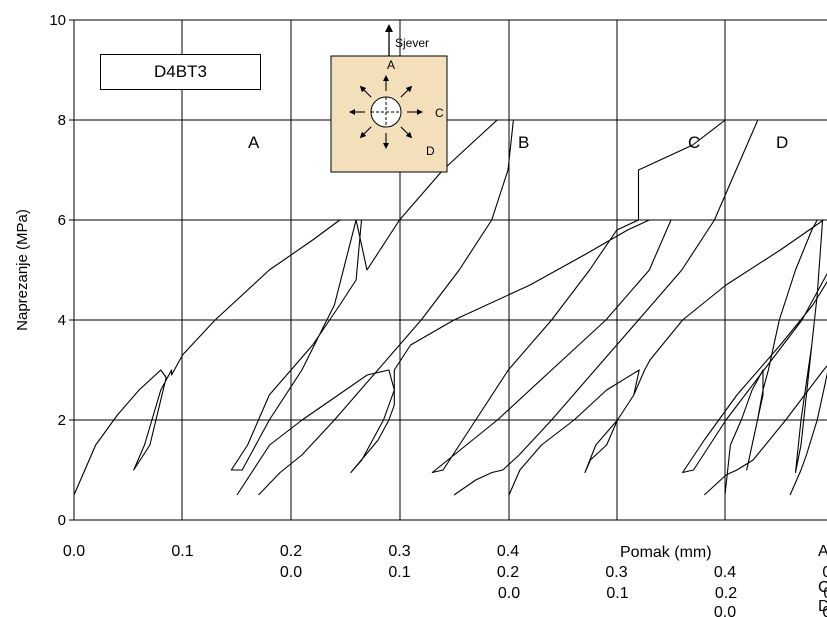 The width and height of the screenshot is (827, 617). Describe the element at coordinates (616, 572) in the screenshot. I see `x-tick-label-b: 0.3` at that location.